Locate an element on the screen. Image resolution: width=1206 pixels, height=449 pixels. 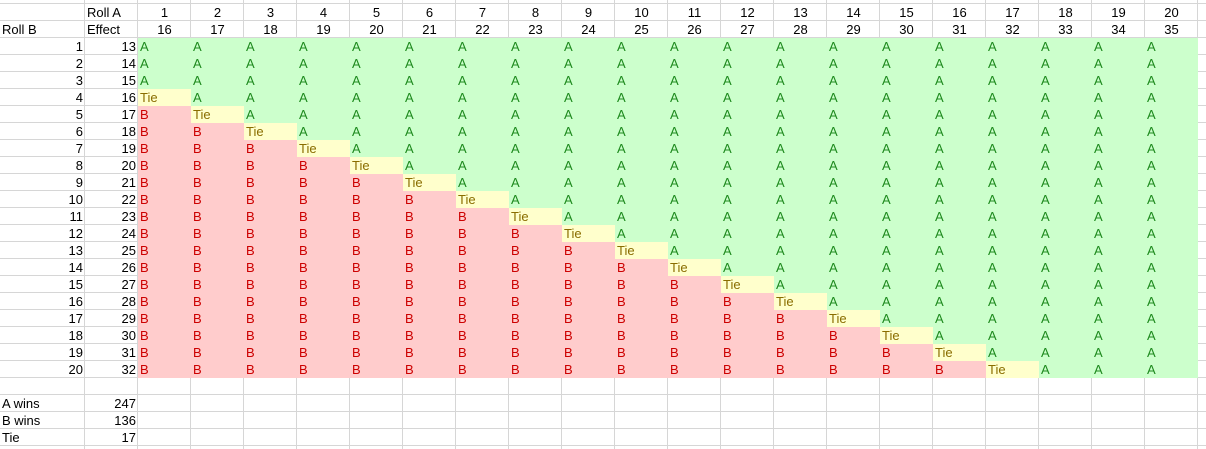
column-roll: 20 is located at coordinates (1171, 12).